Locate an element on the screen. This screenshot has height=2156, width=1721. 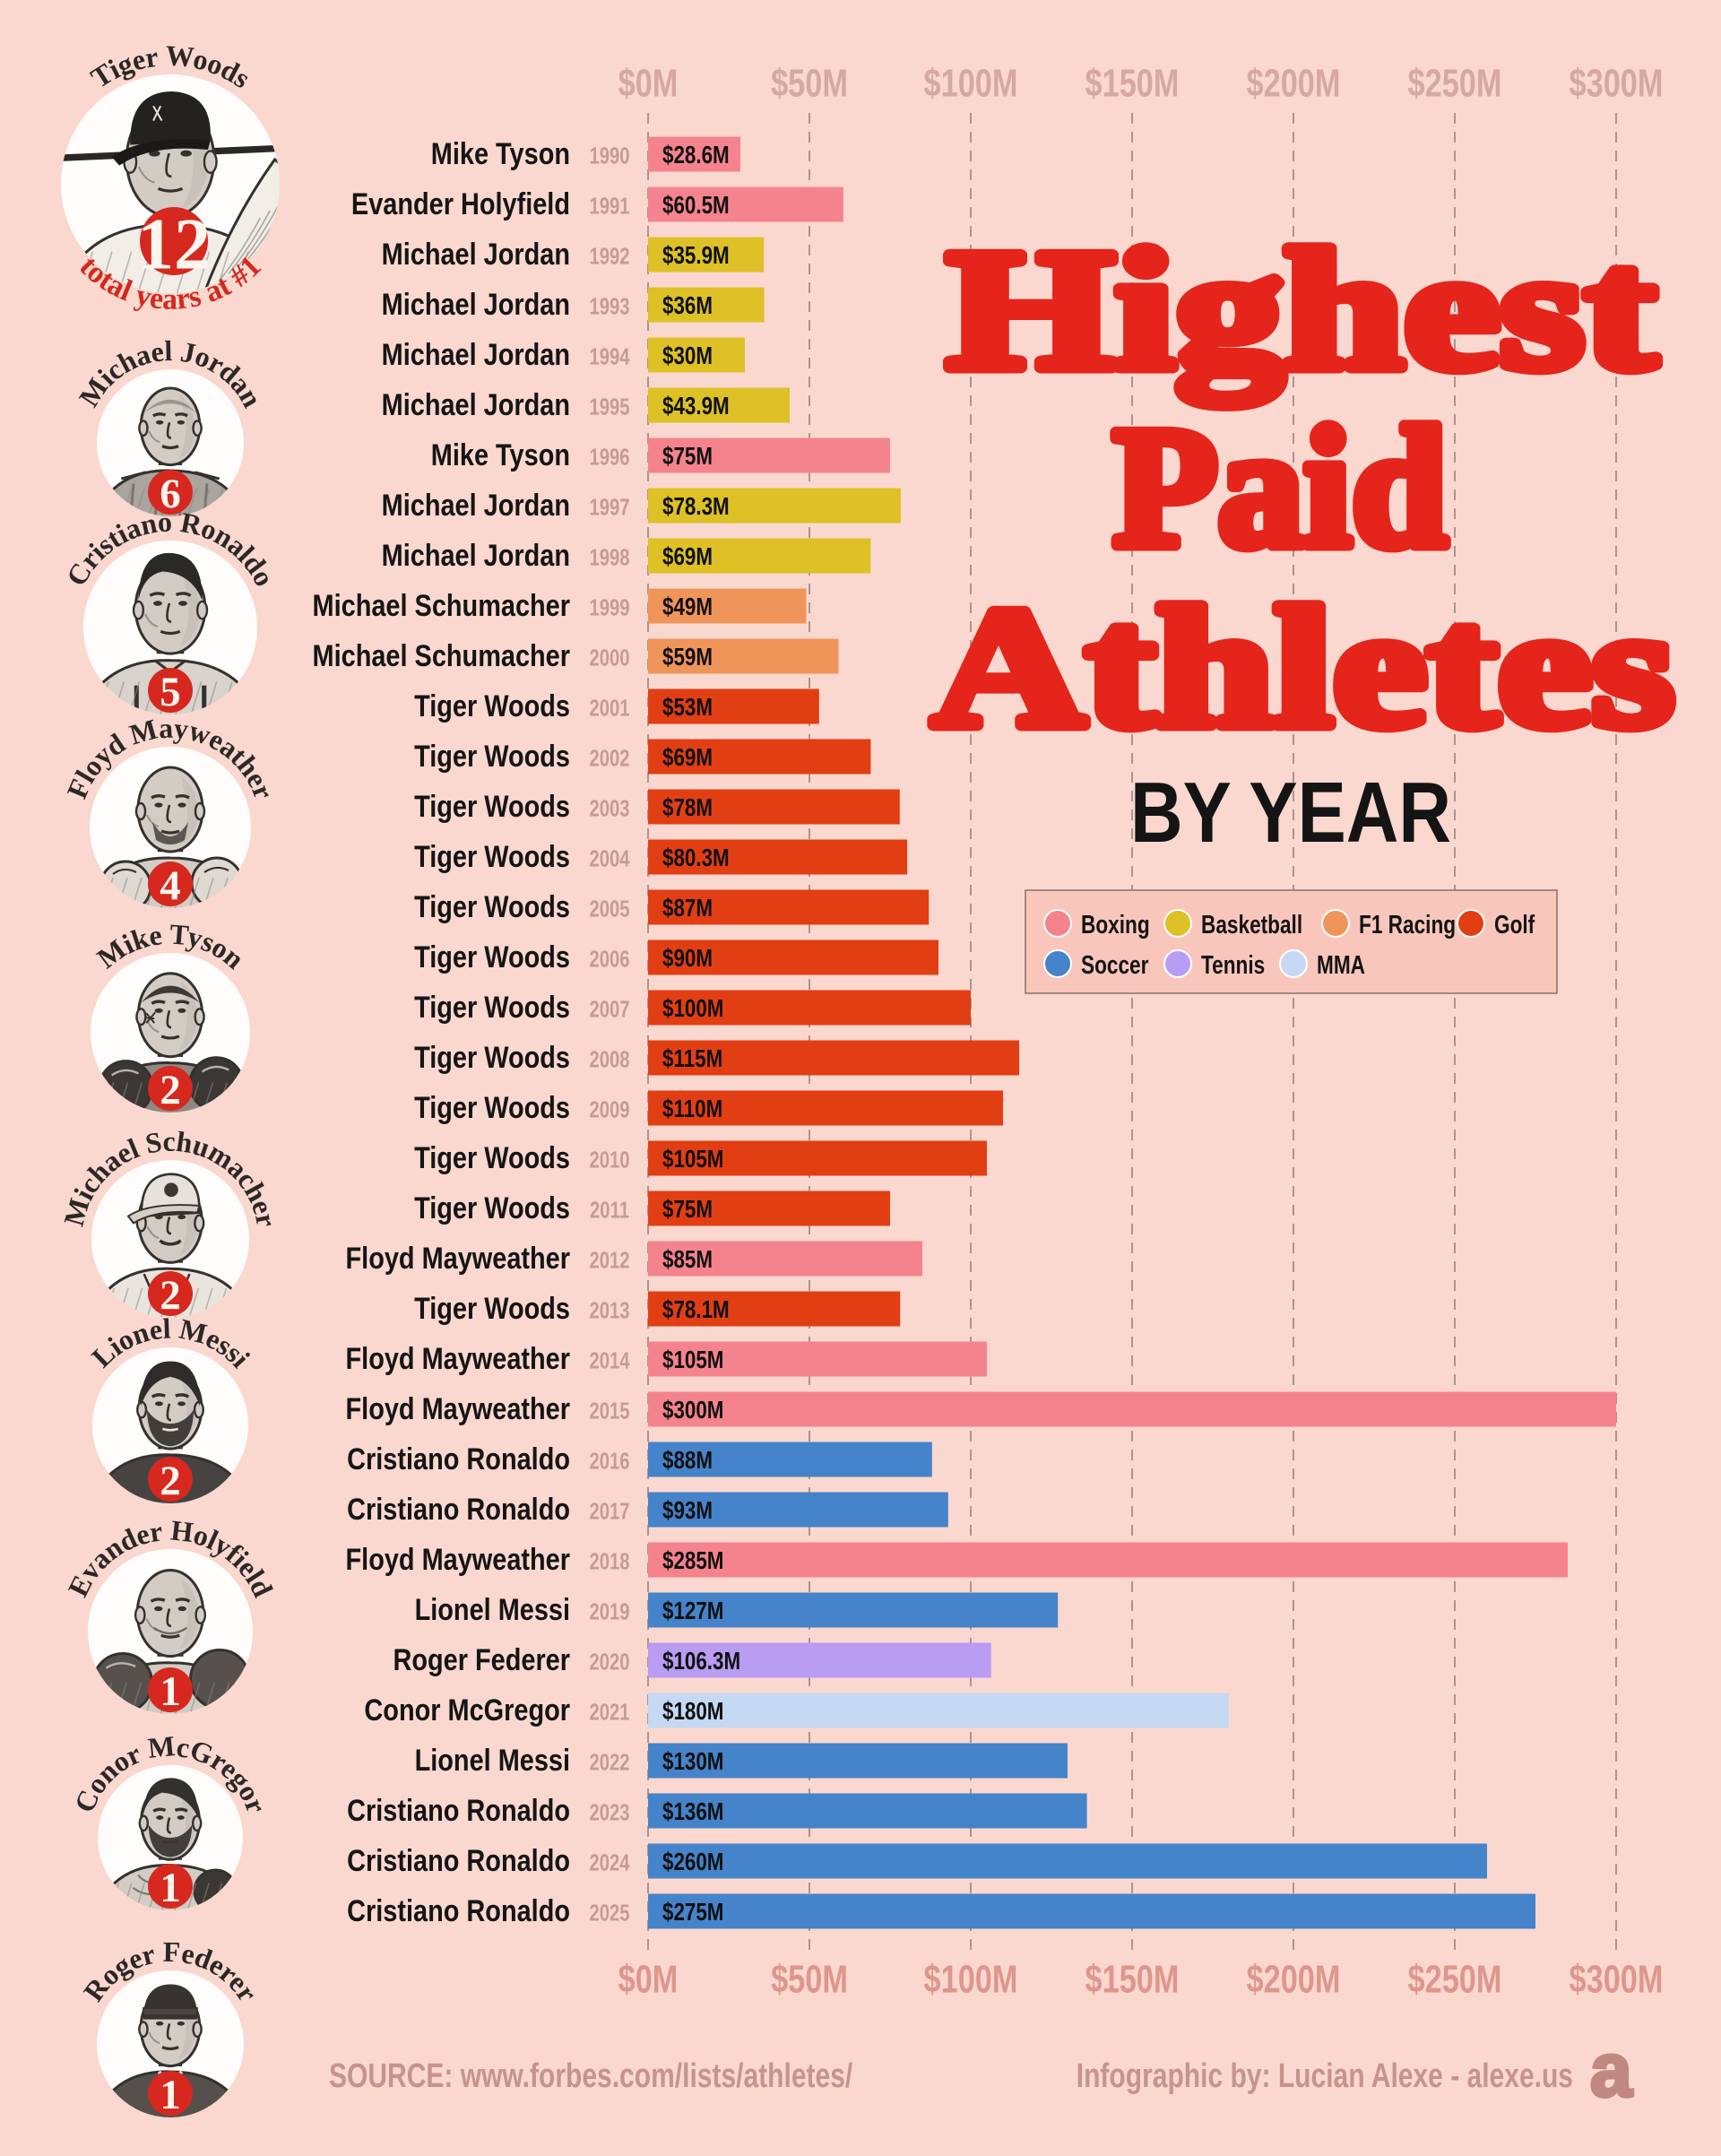
svg-text: 2016 is located at coordinates (609, 1461).